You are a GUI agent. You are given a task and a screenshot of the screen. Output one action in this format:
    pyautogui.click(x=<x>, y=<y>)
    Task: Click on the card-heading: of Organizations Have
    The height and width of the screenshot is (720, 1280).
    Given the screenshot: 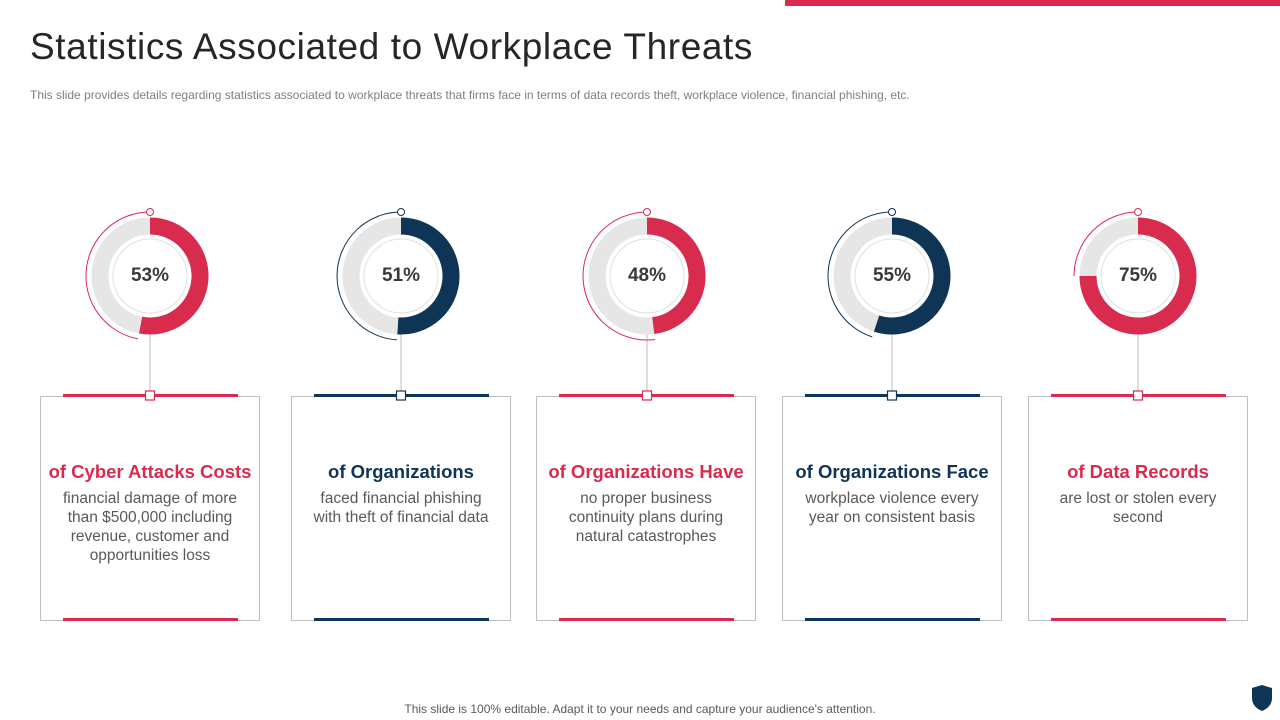 What is the action you would take?
    pyautogui.click(x=646, y=471)
    